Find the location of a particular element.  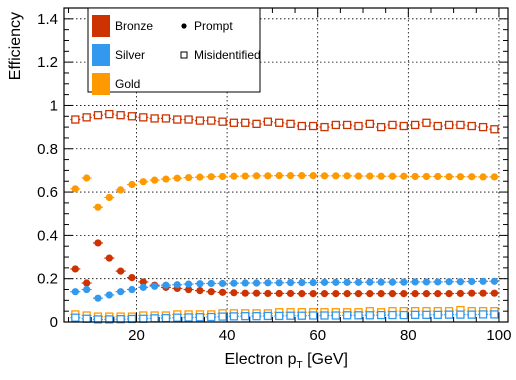

legend-swatch-bronze is located at coordinates (101, 26).